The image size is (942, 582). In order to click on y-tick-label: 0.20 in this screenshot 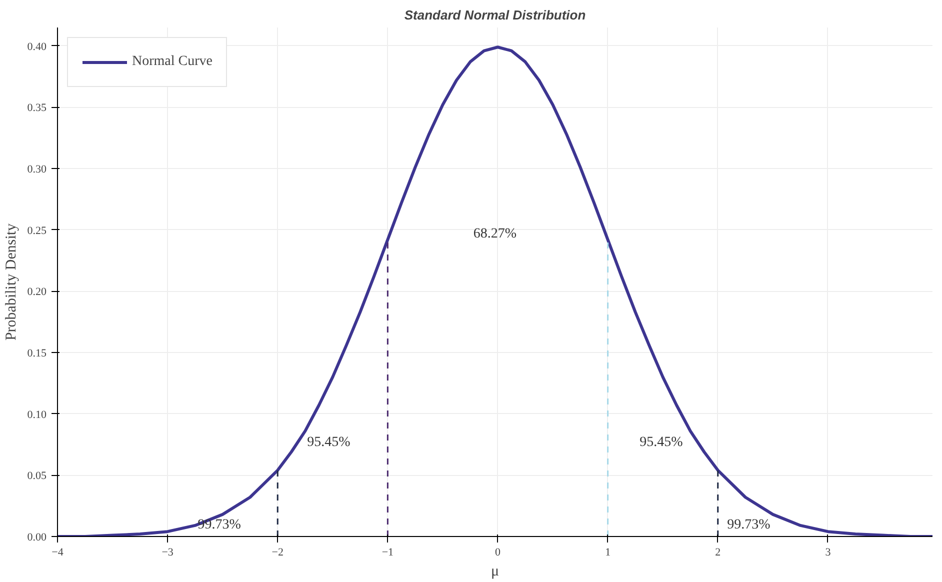, I will do `click(37, 292)`.